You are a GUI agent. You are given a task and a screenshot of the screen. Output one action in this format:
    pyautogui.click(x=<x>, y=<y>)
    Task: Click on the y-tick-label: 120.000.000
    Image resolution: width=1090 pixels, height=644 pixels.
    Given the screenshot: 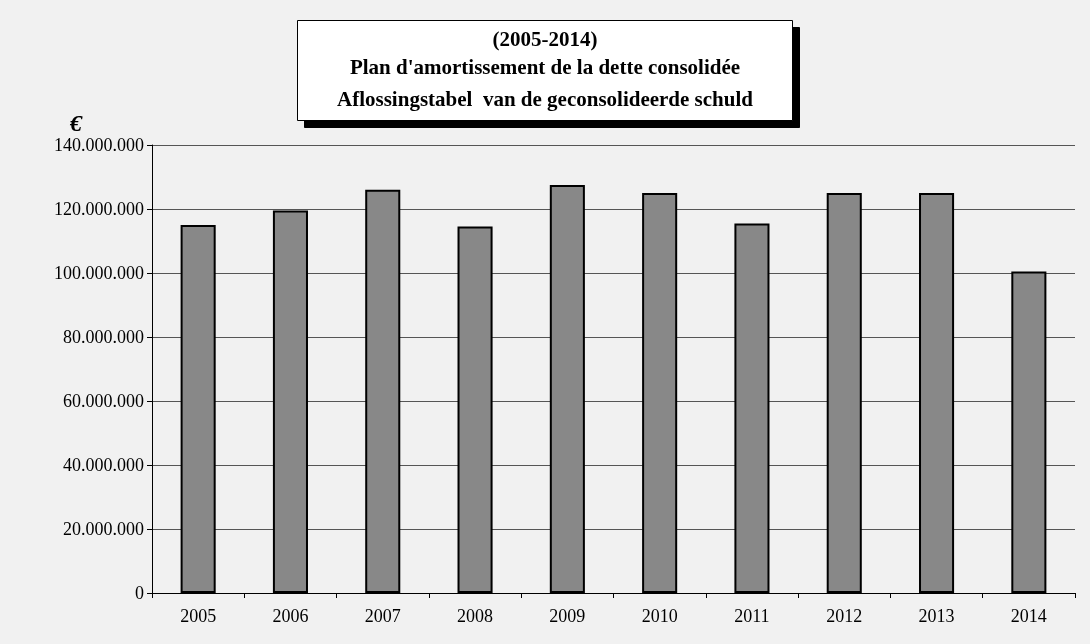 What is the action you would take?
    pyautogui.click(x=99, y=209)
    